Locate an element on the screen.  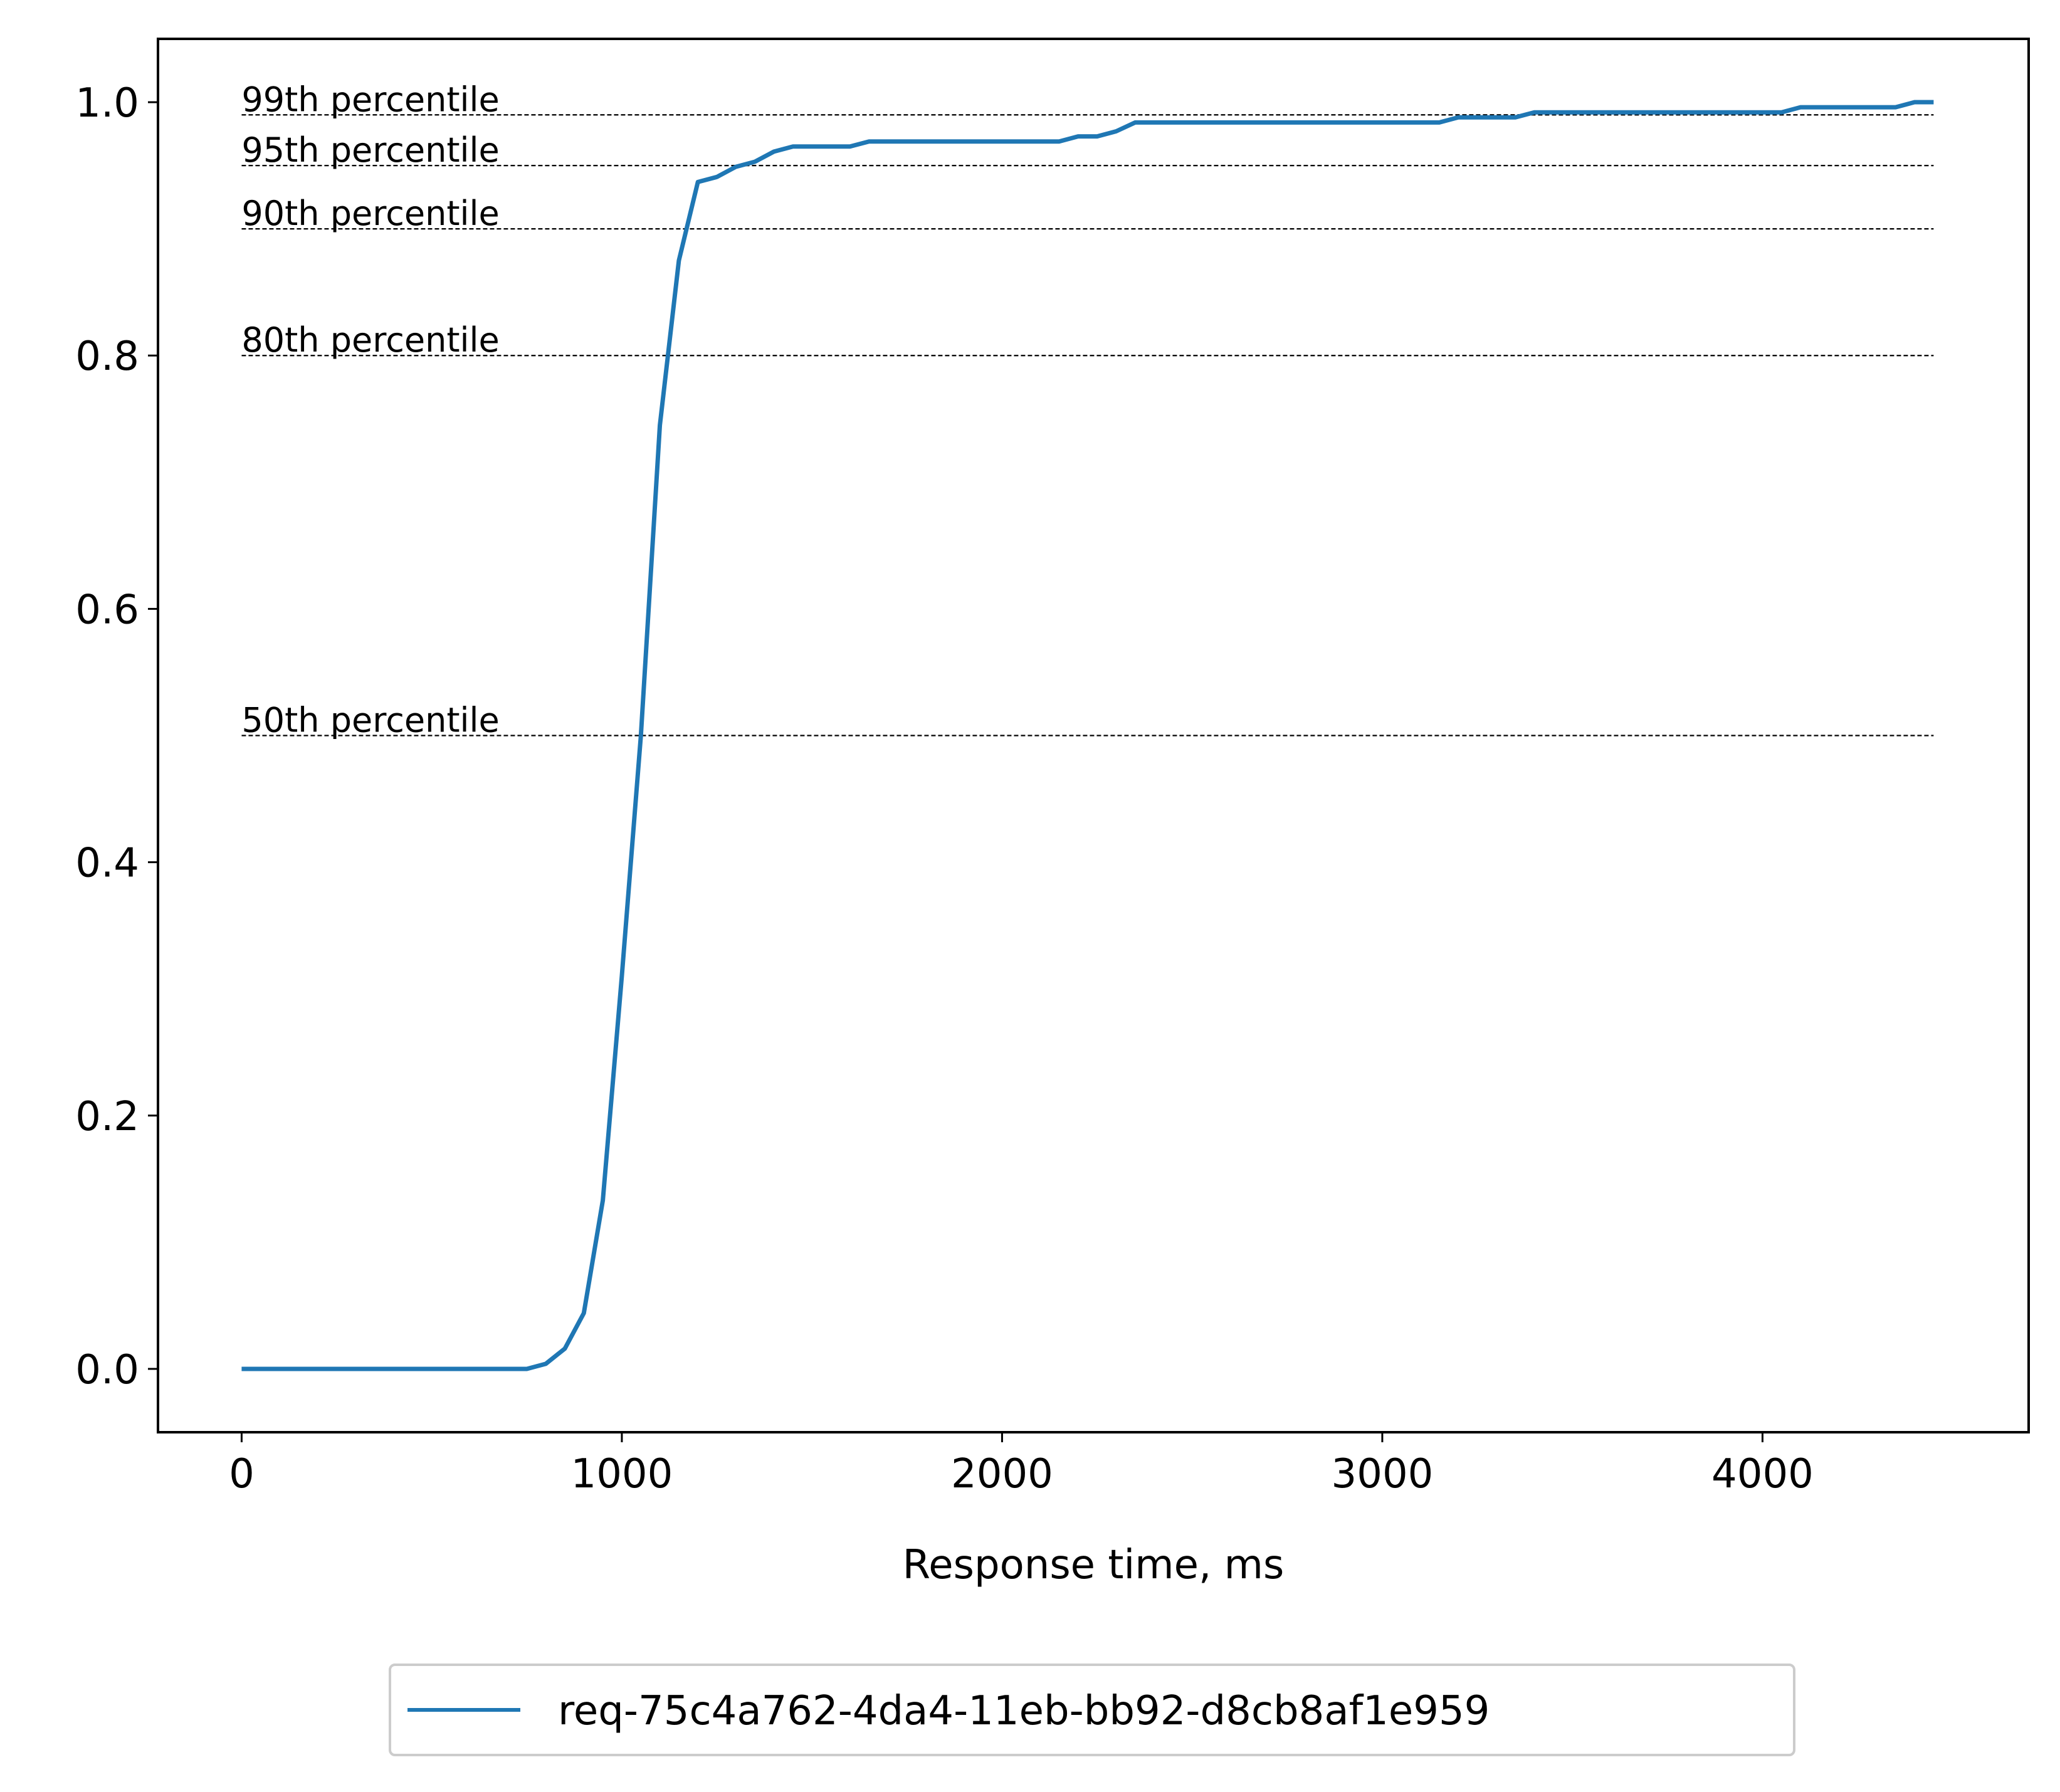
y-tick-label: 1.0 is located at coordinates (107, 104).